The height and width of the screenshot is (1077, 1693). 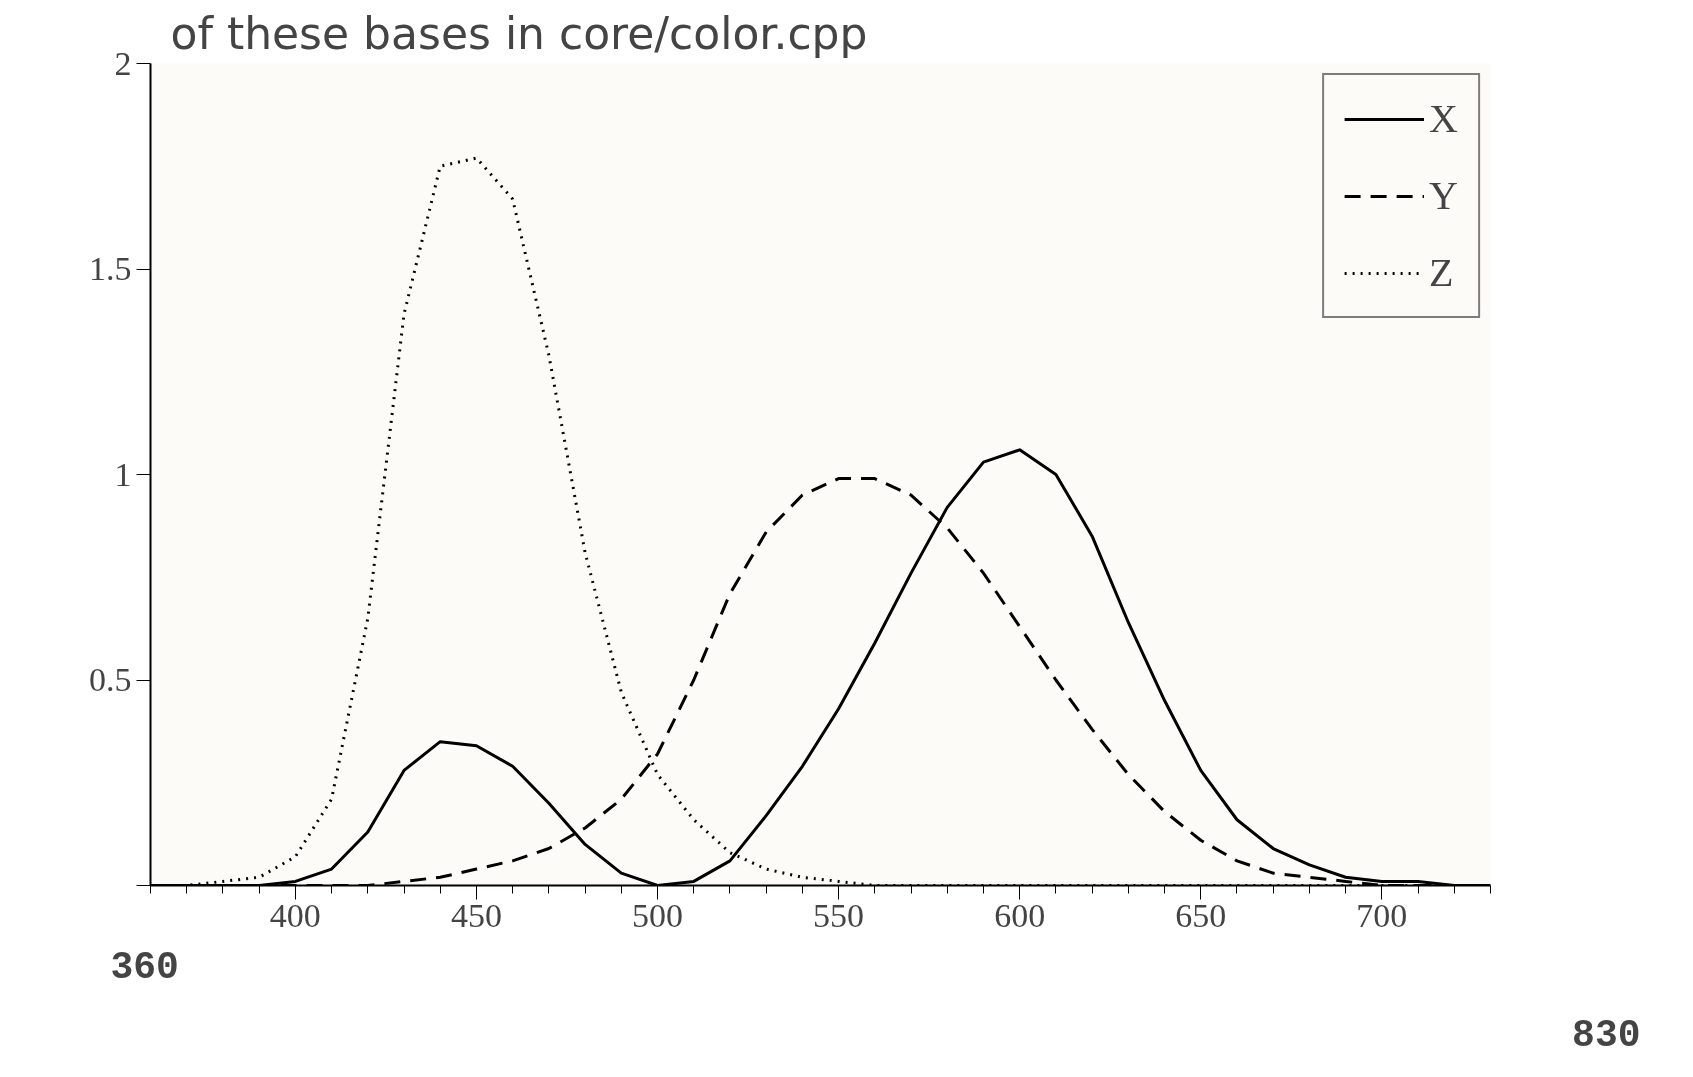 What do you see at coordinates (1443, 118) in the screenshot?
I see `legend-label: X` at bounding box center [1443, 118].